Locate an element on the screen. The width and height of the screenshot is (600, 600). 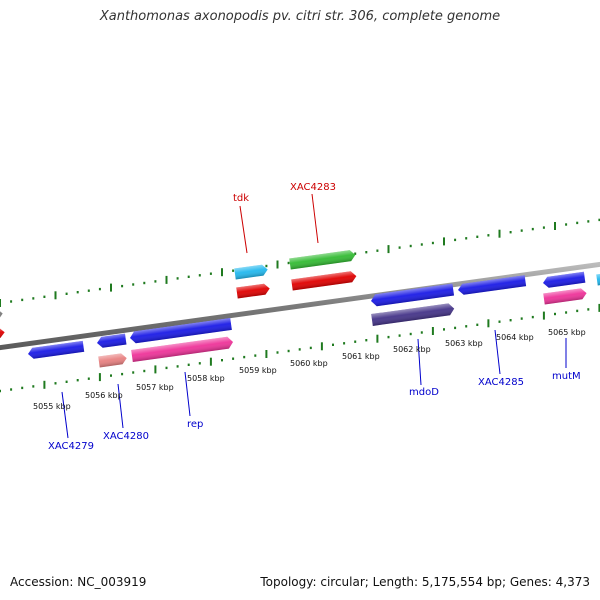
scale-label: 5064 kbp is located at coordinates (515, 337).